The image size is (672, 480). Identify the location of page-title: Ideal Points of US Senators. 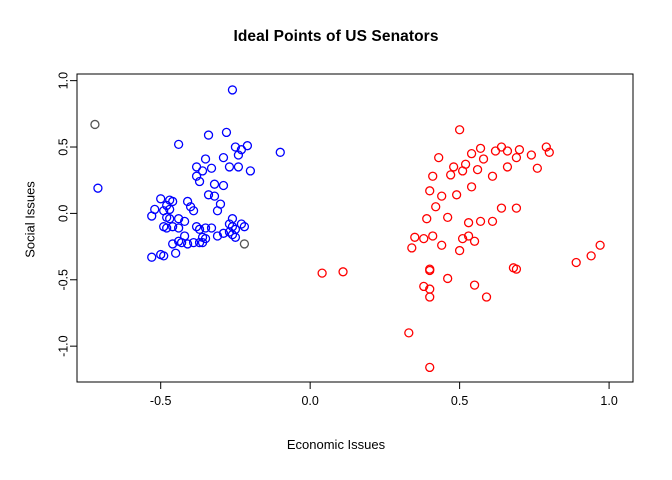
(336, 36).